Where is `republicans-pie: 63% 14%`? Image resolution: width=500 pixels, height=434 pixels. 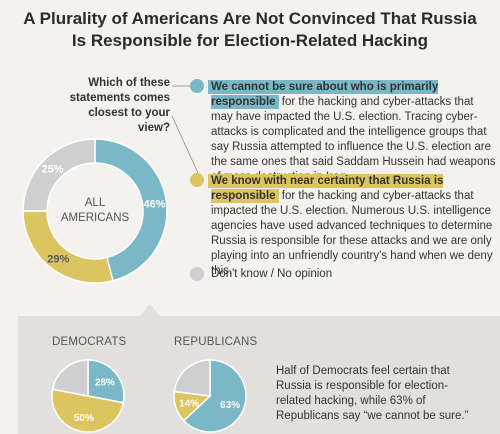 republicans-pie: 63% 14% is located at coordinates (210, 396).